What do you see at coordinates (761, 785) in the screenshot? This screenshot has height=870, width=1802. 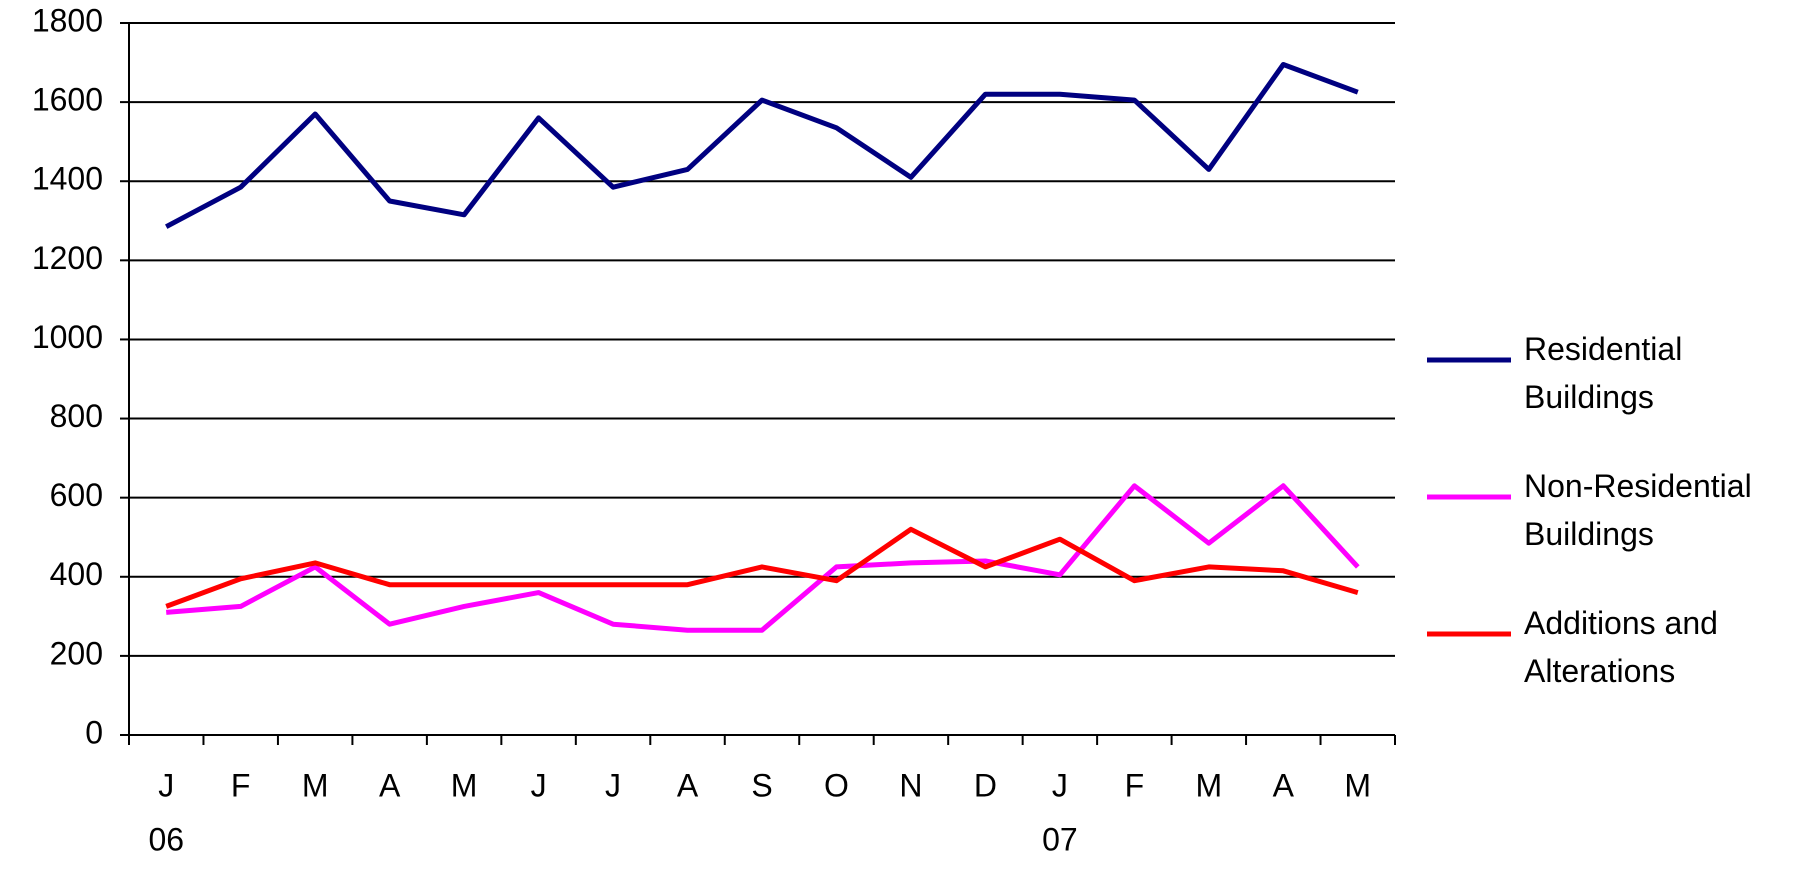 I see `x-tick-label: S` at bounding box center [761, 785].